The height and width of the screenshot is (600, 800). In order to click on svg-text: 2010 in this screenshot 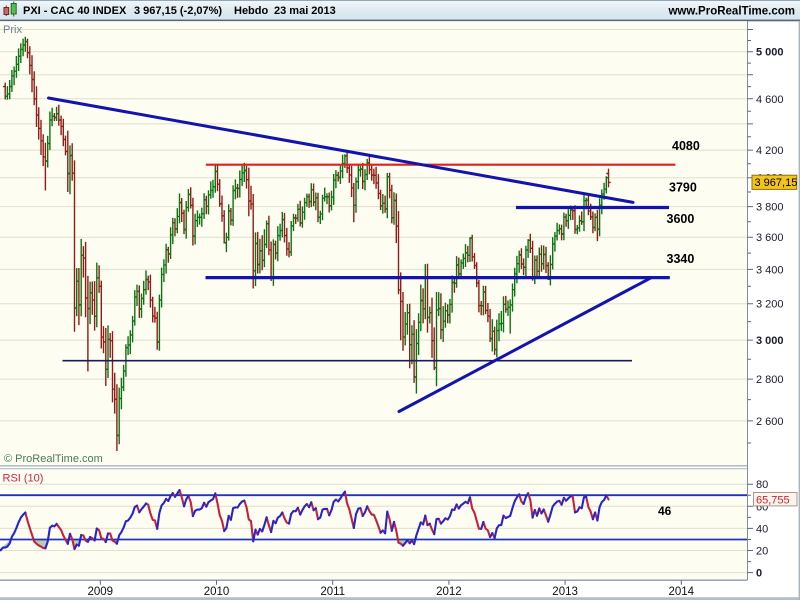, I will do `click(217, 592)`.